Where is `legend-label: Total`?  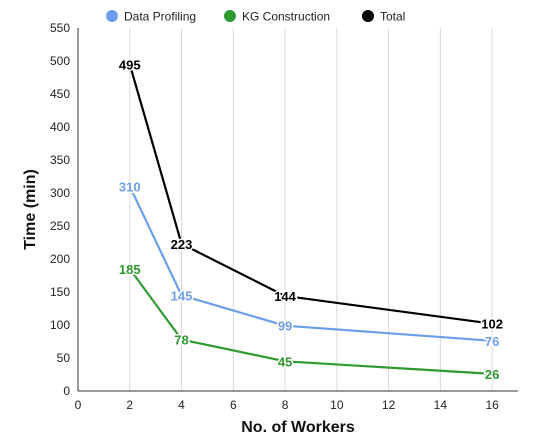
legend-label: Total is located at coordinates (392, 17).